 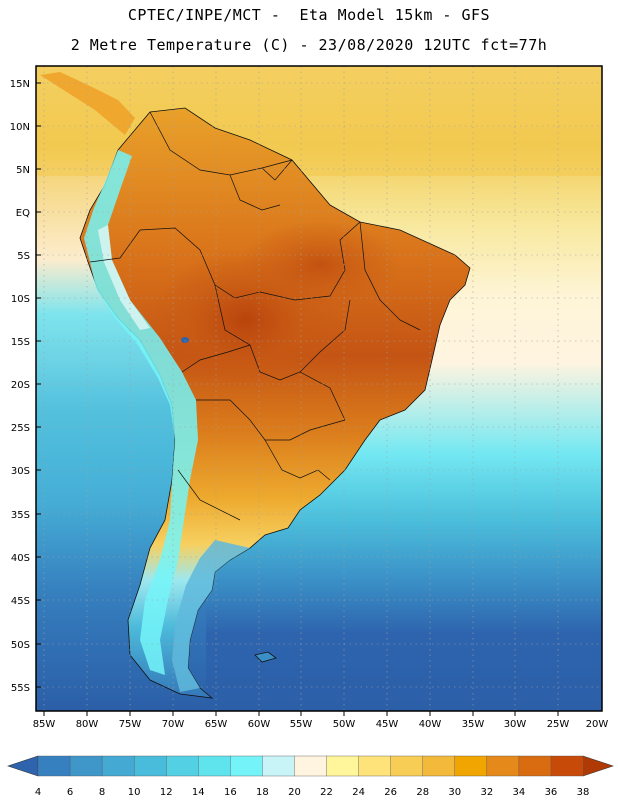 I want to click on colorbar-label: 30, so click(x=454, y=792).